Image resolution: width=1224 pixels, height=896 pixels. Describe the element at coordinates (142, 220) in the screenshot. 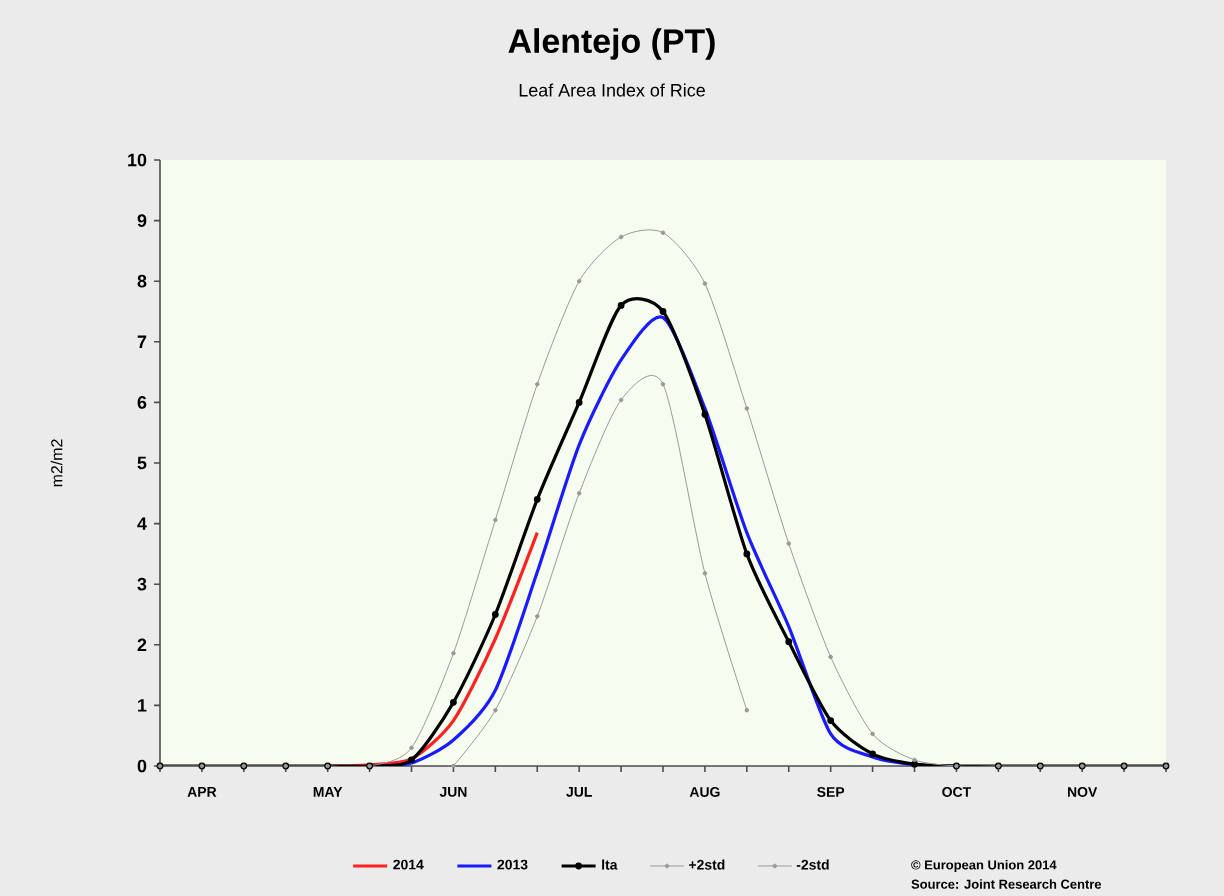

I see `y-tick-label: 9` at that location.